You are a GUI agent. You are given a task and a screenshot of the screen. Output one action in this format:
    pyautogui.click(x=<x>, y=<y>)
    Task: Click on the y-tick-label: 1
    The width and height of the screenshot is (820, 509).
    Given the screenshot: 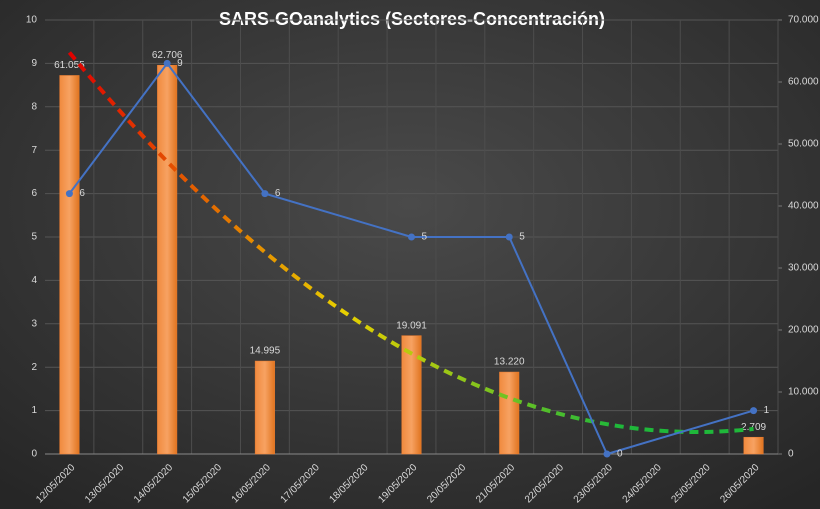 What is the action you would take?
    pyautogui.click(x=34, y=410)
    